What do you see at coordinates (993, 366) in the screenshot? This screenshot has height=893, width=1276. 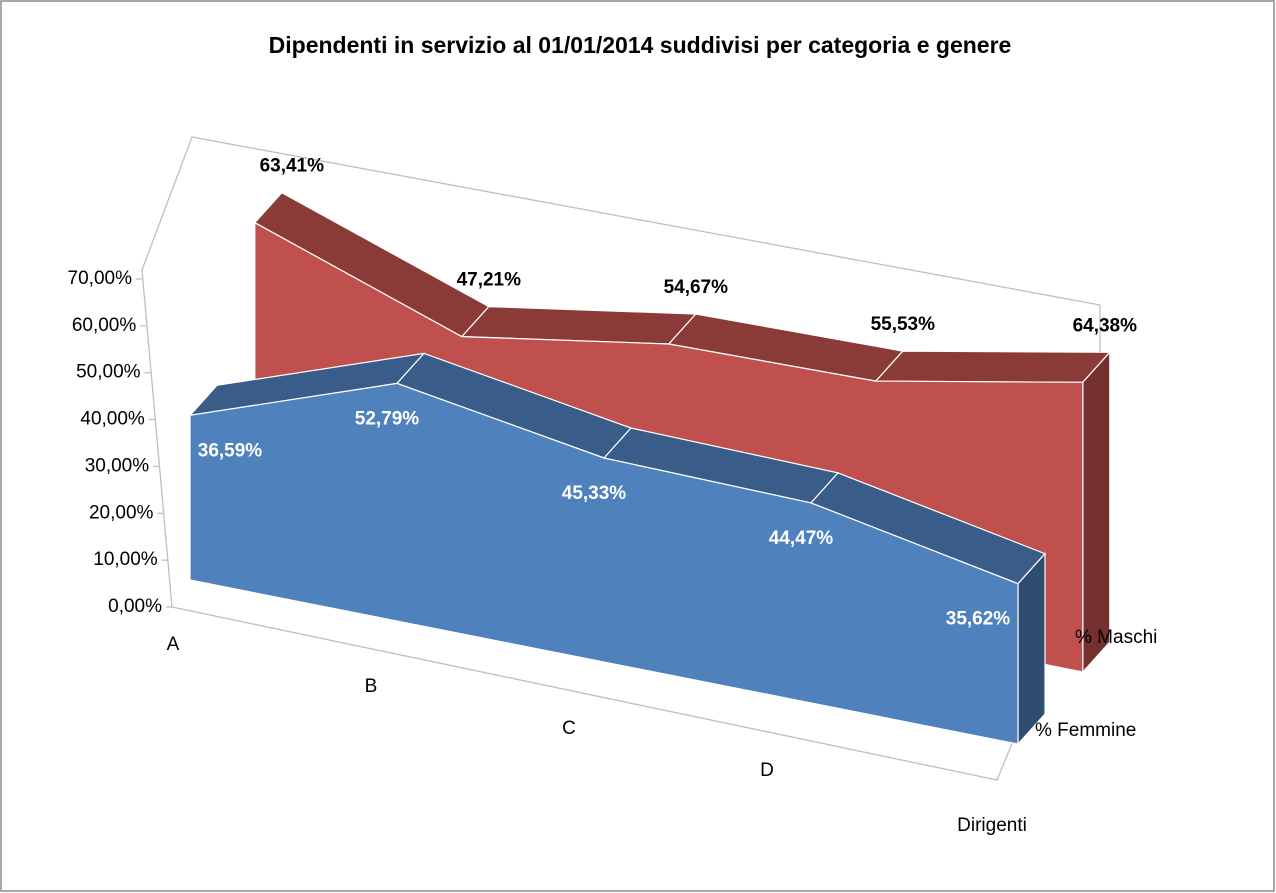 I see `area-top` at bounding box center [993, 366].